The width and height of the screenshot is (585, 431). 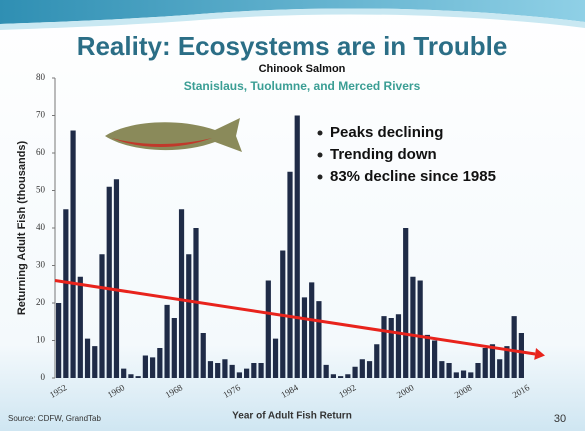 What do you see at coordinates (41, 190) in the screenshot?
I see `y-tick-label: 50` at bounding box center [41, 190].